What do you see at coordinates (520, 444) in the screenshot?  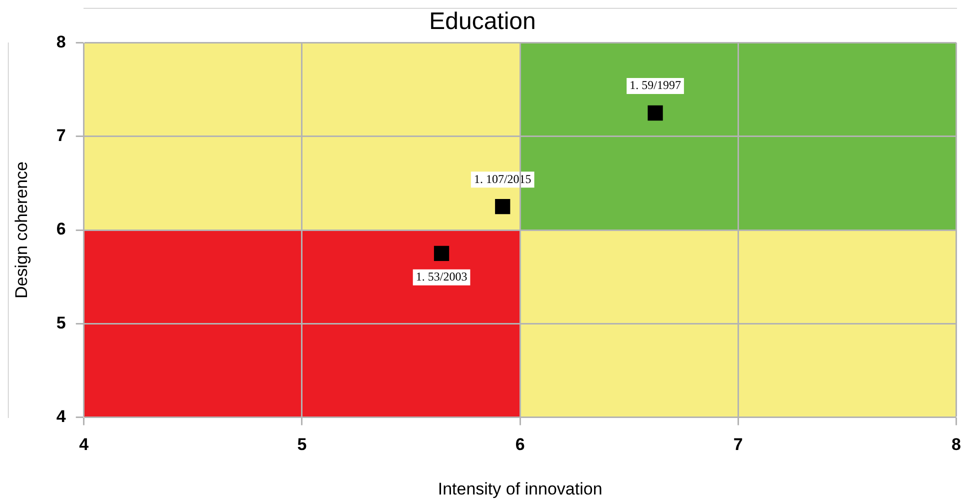 I see `x-tick-label: 6` at bounding box center [520, 444].